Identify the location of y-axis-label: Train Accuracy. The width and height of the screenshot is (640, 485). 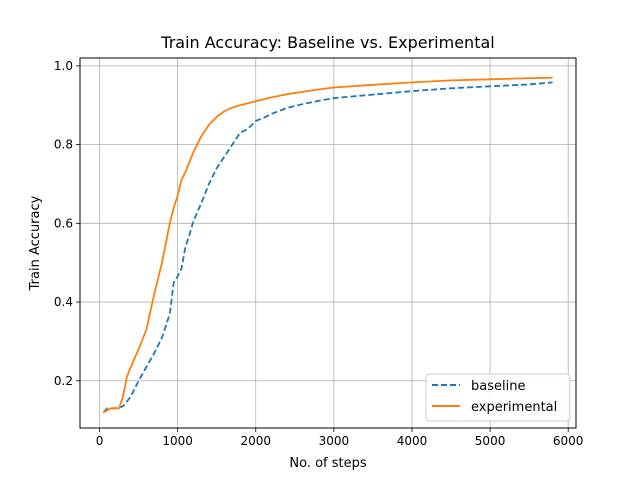
(35, 243).